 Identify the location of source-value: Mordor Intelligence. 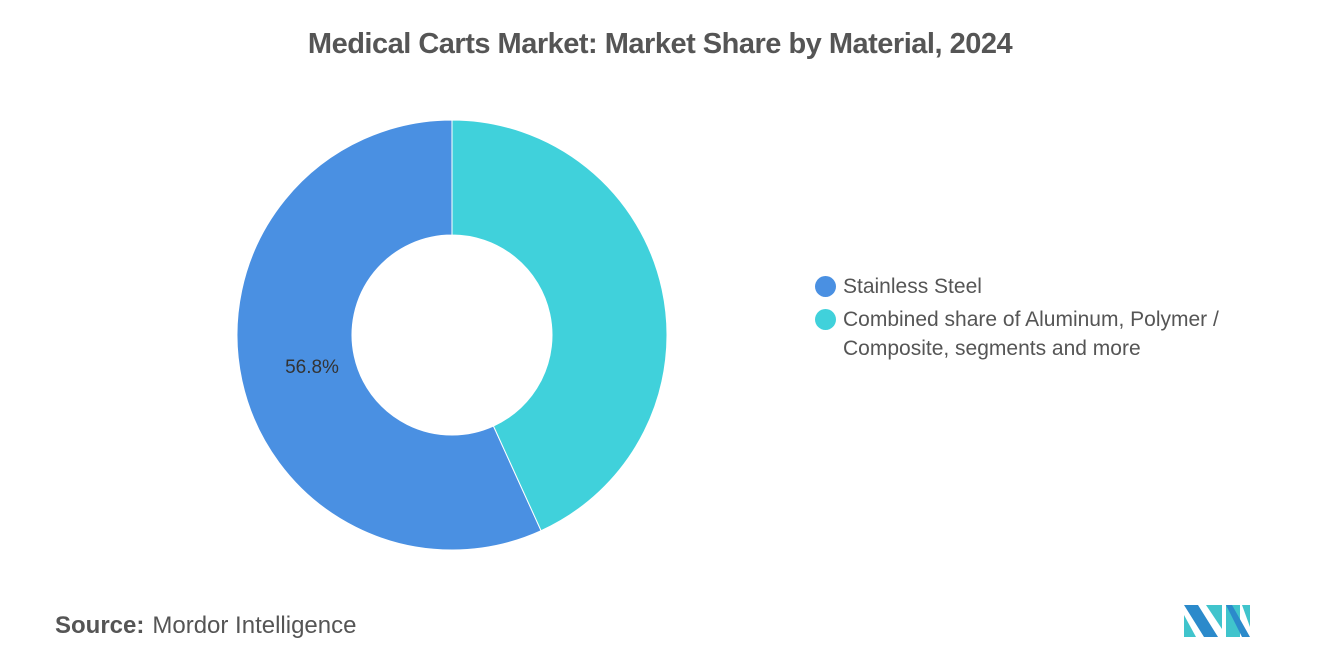
(254, 625).